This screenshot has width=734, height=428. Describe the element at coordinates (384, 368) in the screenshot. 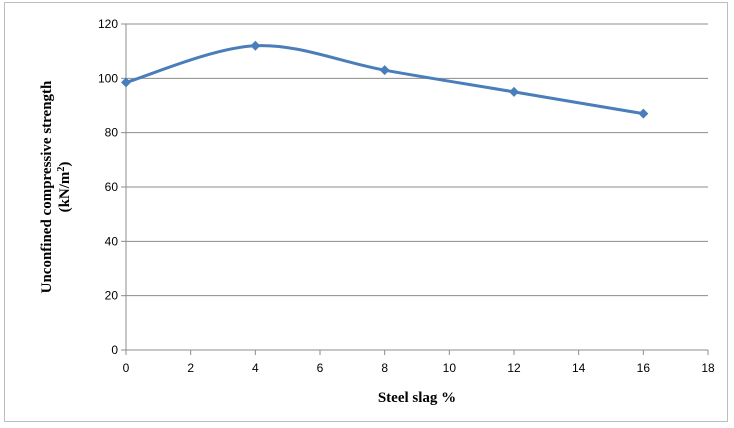

I see `x-tick-label: 8` at that location.